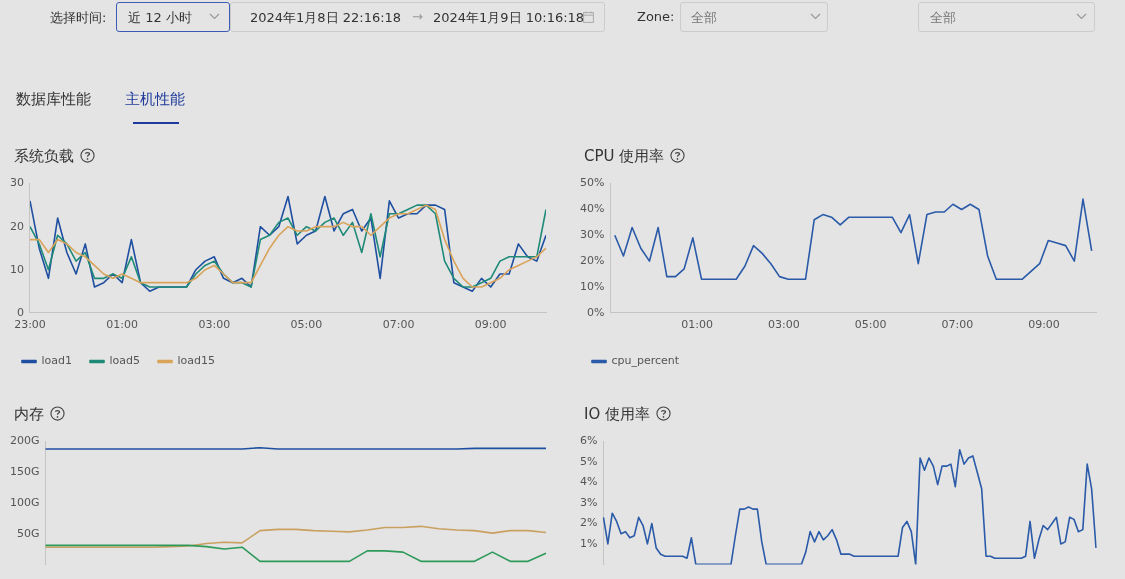 The height and width of the screenshot is (579, 1125). Describe the element at coordinates (589, 543) in the screenshot. I see `y-tick-label: 1%` at that location.